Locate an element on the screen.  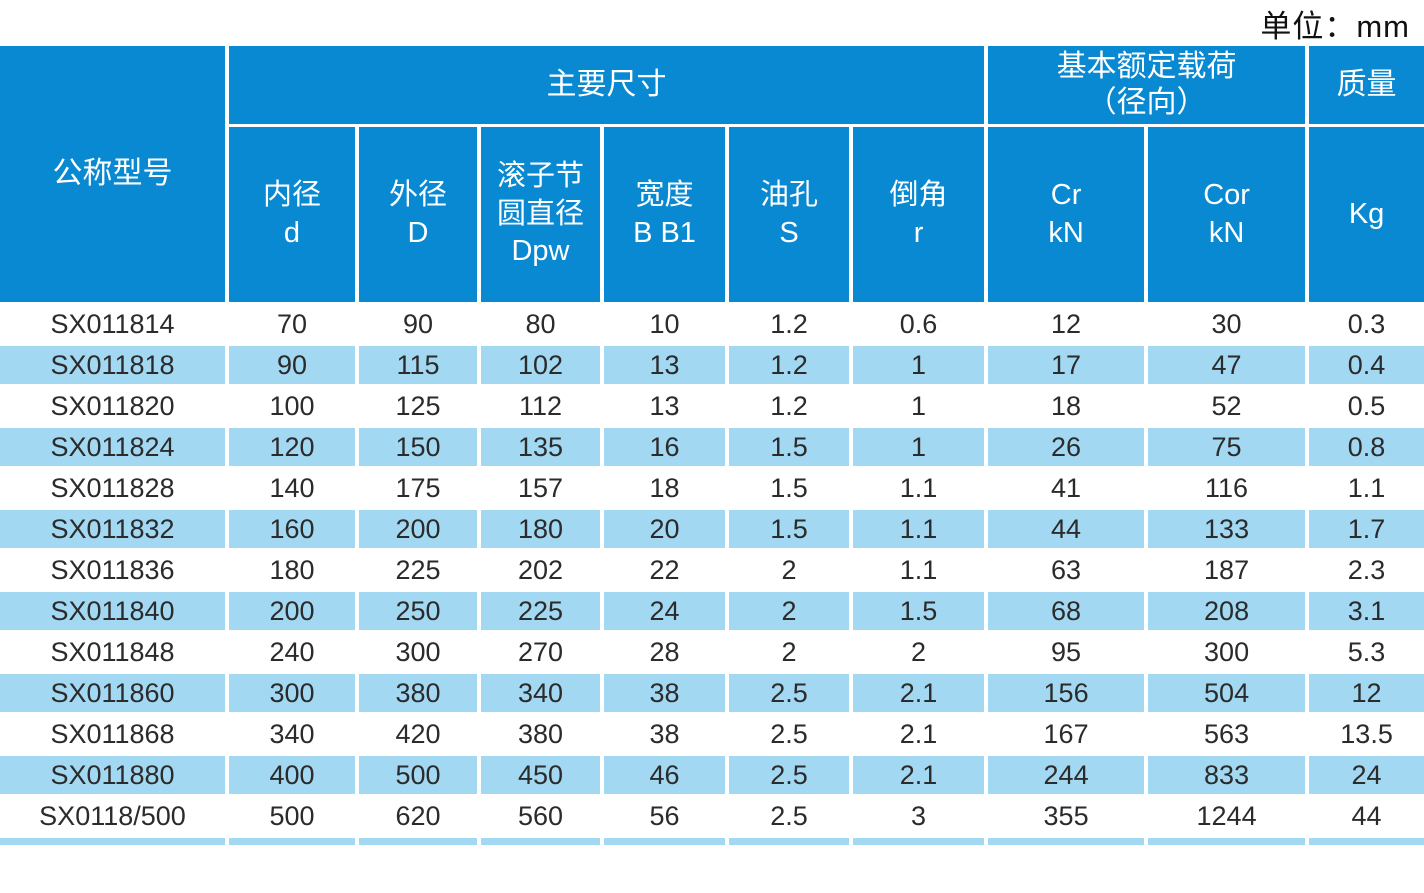
value-cell: 41 is located at coordinates (1068, 489).